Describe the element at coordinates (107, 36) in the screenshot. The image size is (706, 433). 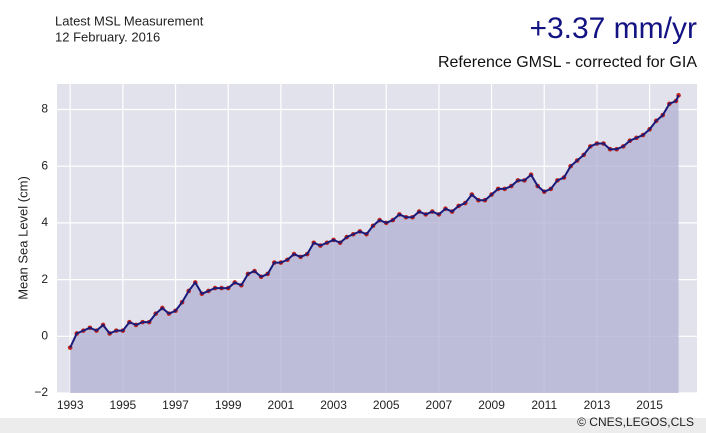
I see `annotation: 12 February. 2016` at that location.